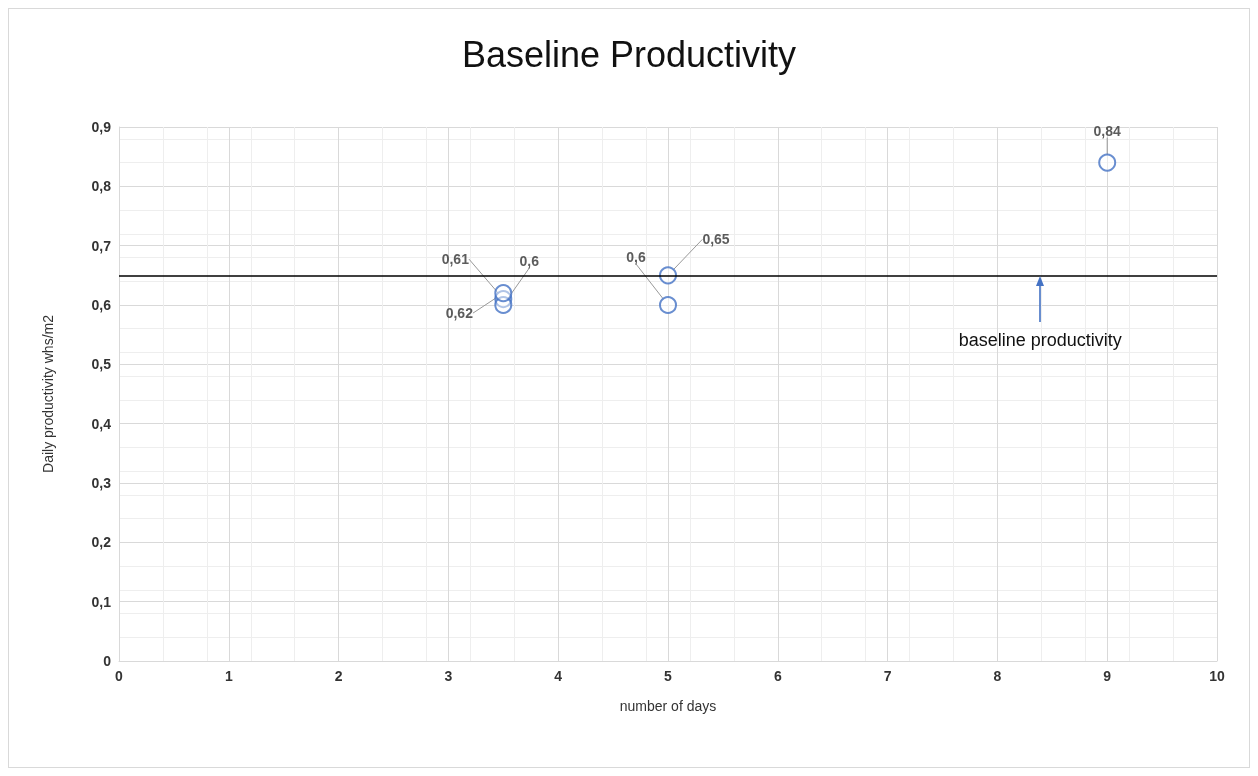 The image size is (1258, 776). Describe the element at coordinates (101, 542) in the screenshot. I see `y-tick-label: 0,2` at that location.